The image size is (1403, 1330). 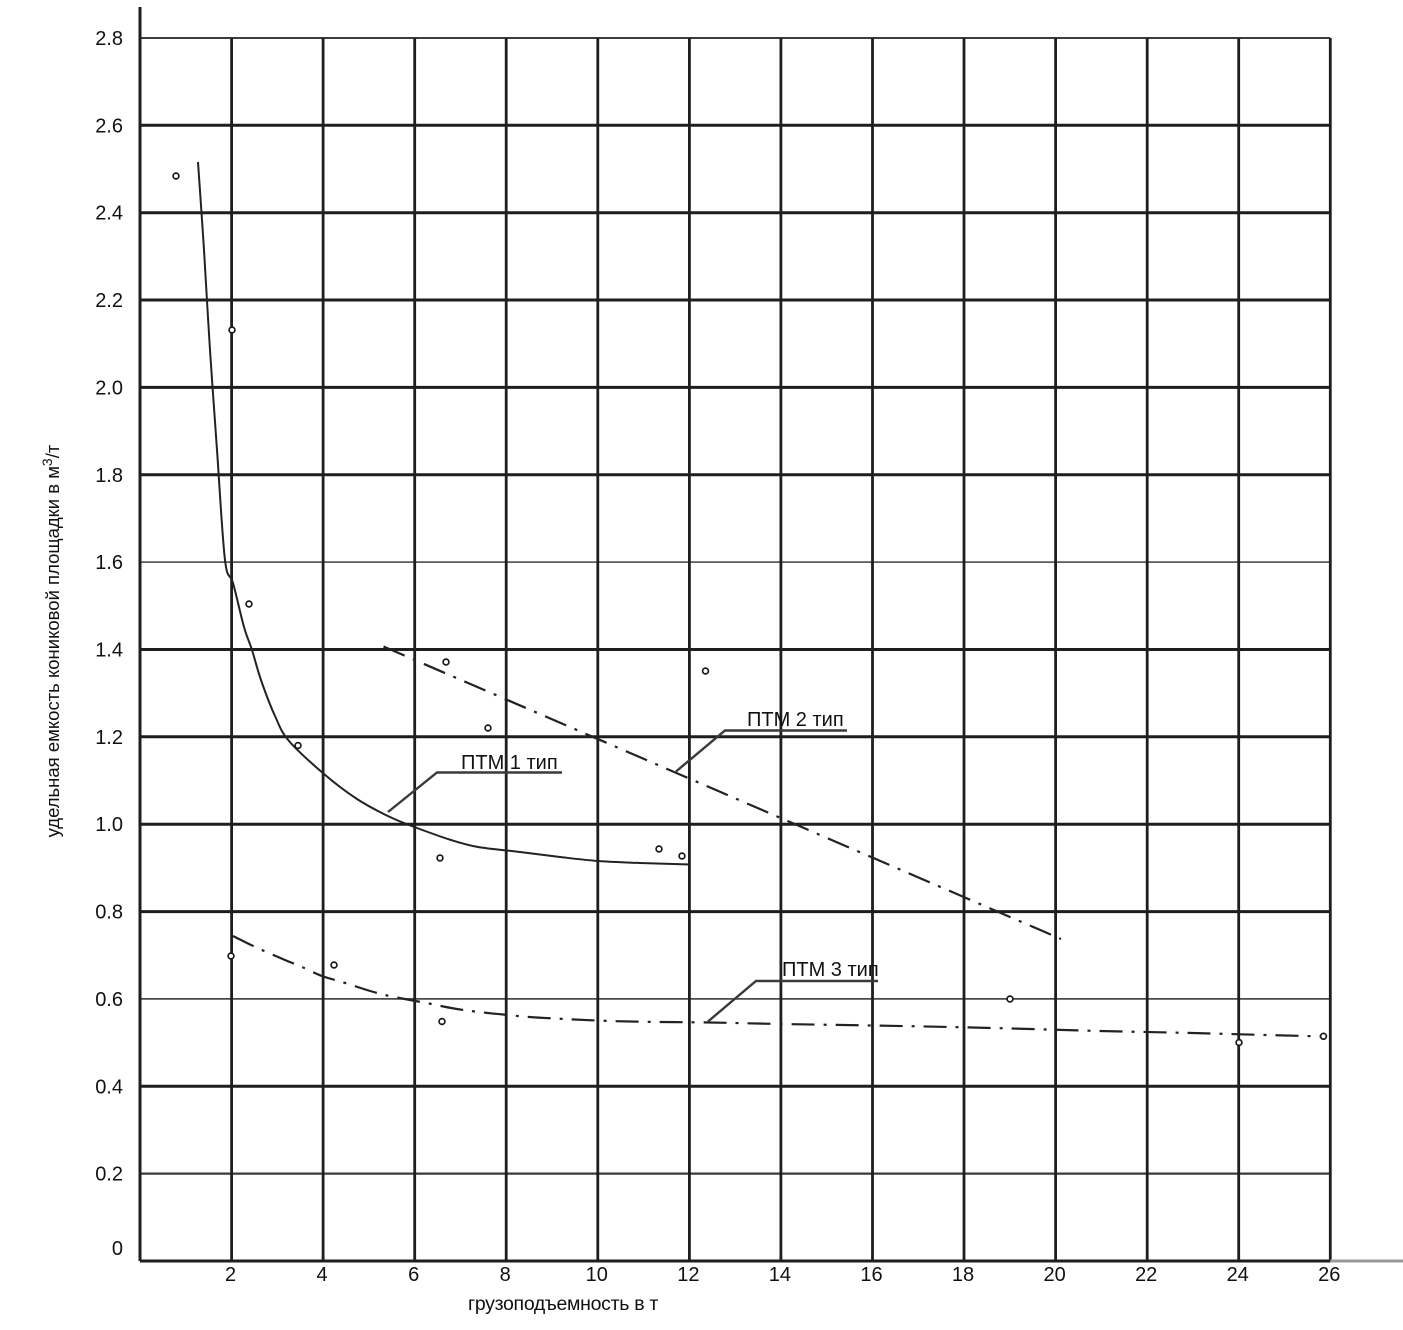 I want to click on svg-text: 22, so click(x=1146, y=1275).